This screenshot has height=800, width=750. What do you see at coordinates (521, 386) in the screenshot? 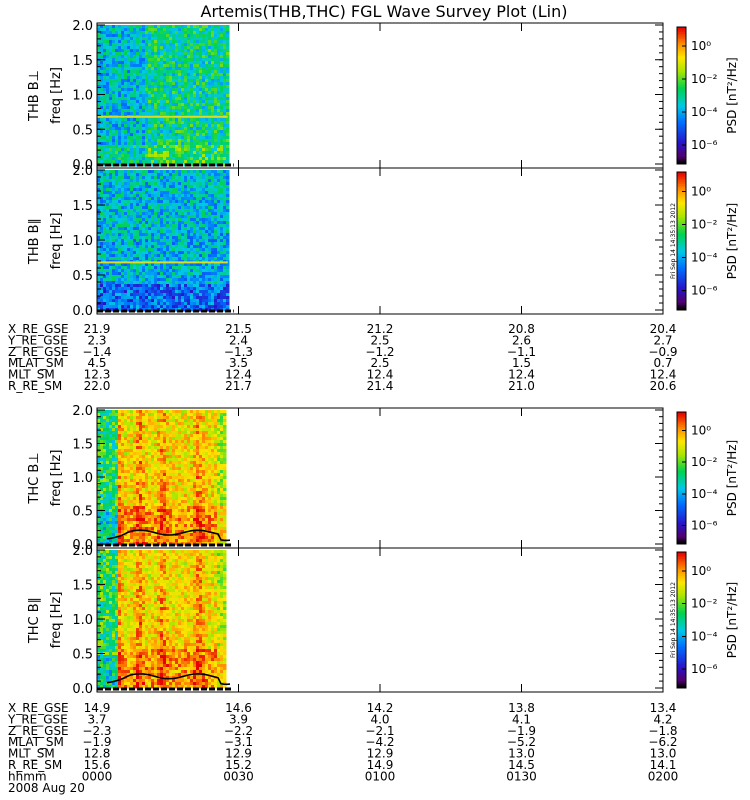
I see `ephemeris-value: 21.0` at bounding box center [521, 386].